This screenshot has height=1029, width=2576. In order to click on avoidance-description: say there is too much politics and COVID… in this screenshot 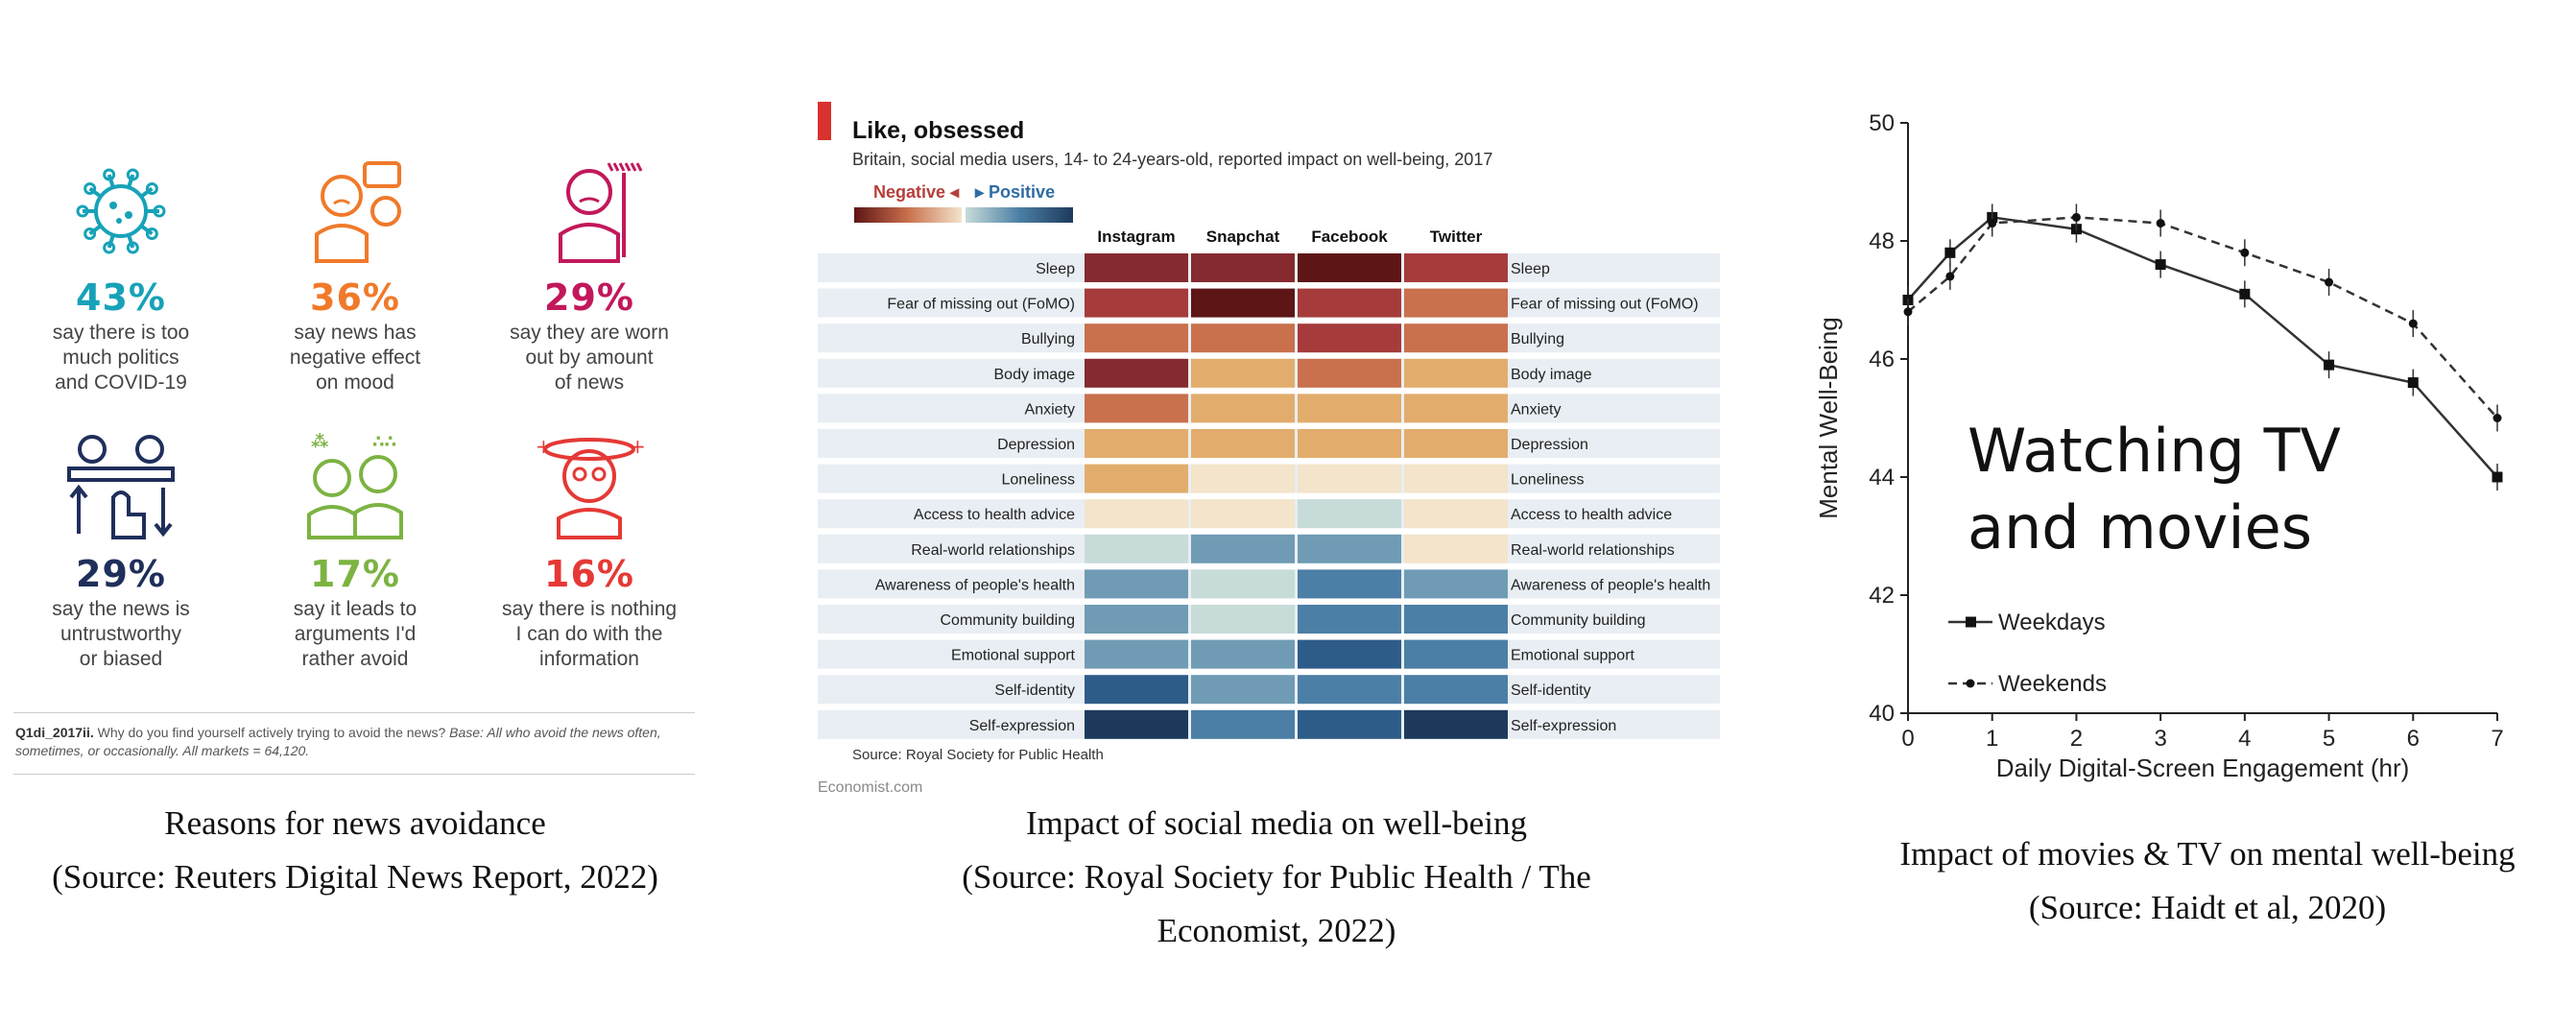, I will do `click(121, 358)`.